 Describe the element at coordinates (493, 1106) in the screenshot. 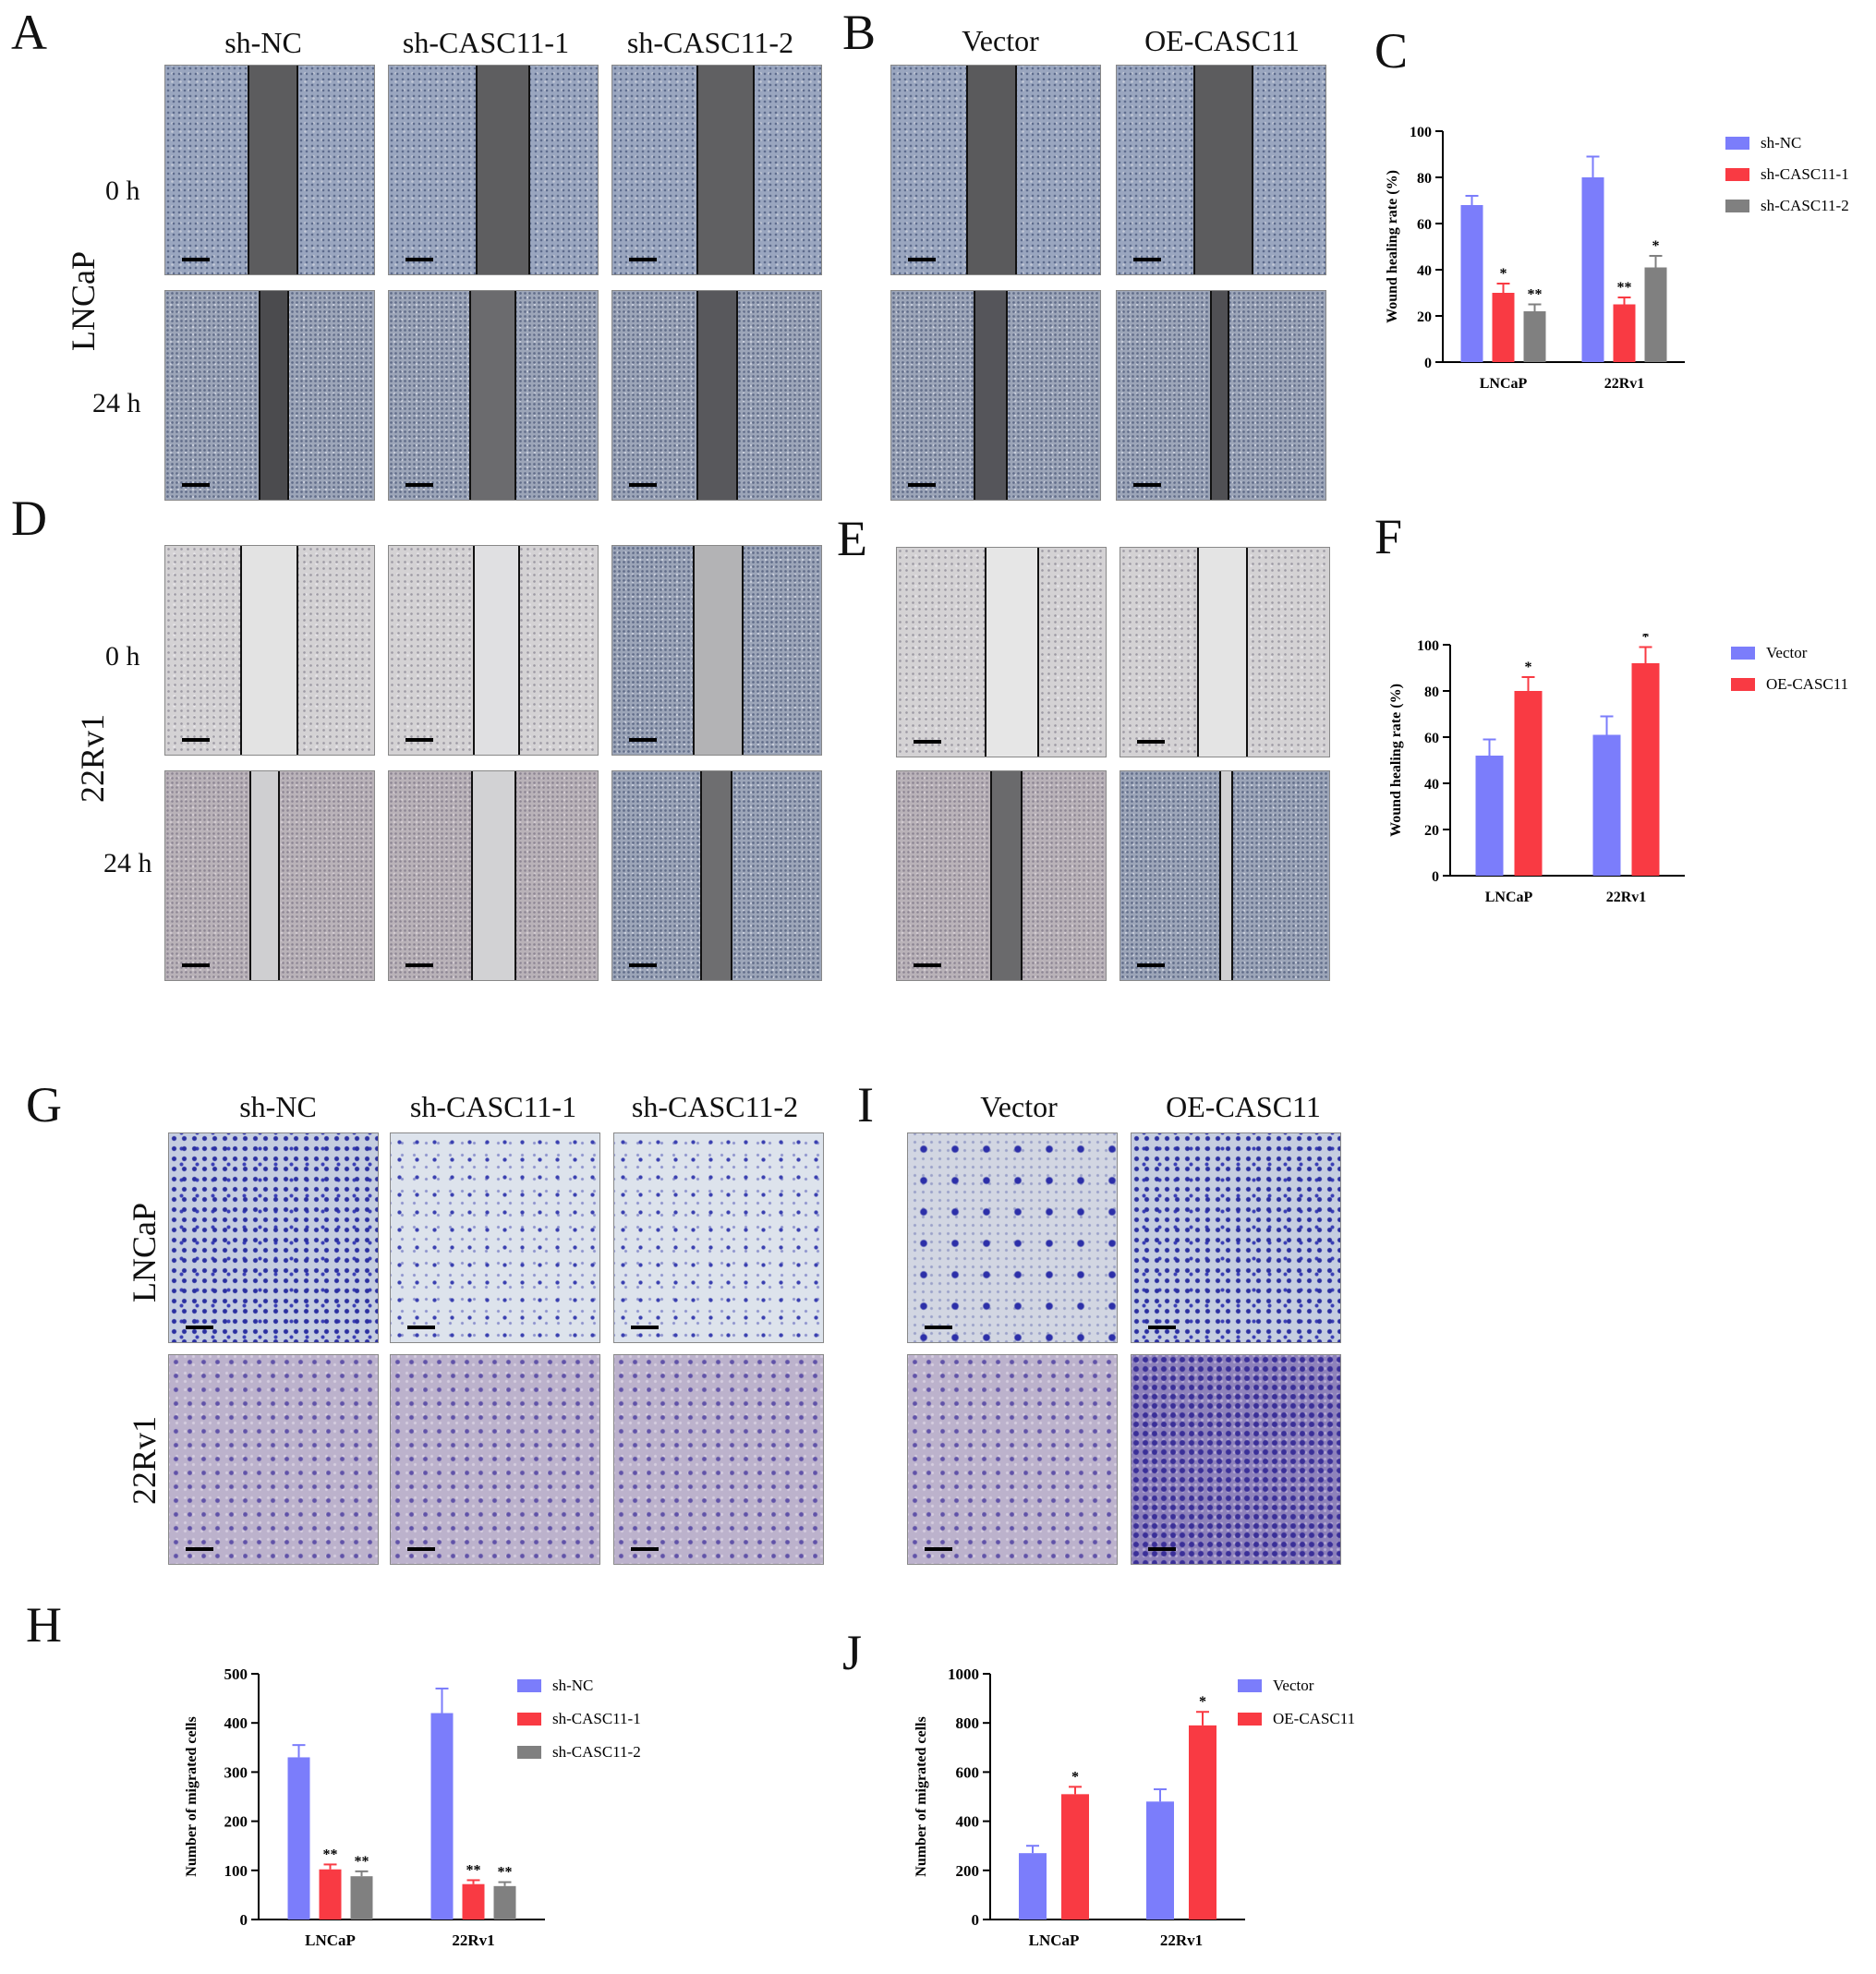

I see `col-label-sh-casc11-1-G: sh-CASC11-1` at that location.